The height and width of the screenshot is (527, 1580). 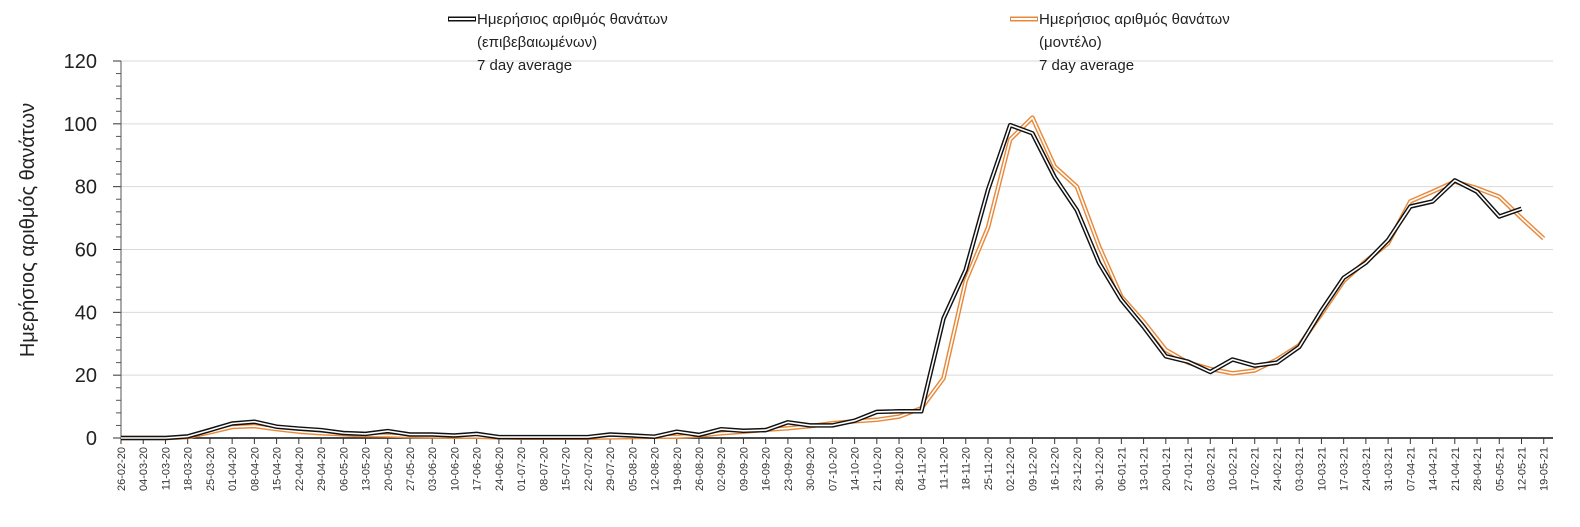 What do you see at coordinates (322, 469) in the screenshot?
I see `x-tick-label: 29-04-20` at bounding box center [322, 469].